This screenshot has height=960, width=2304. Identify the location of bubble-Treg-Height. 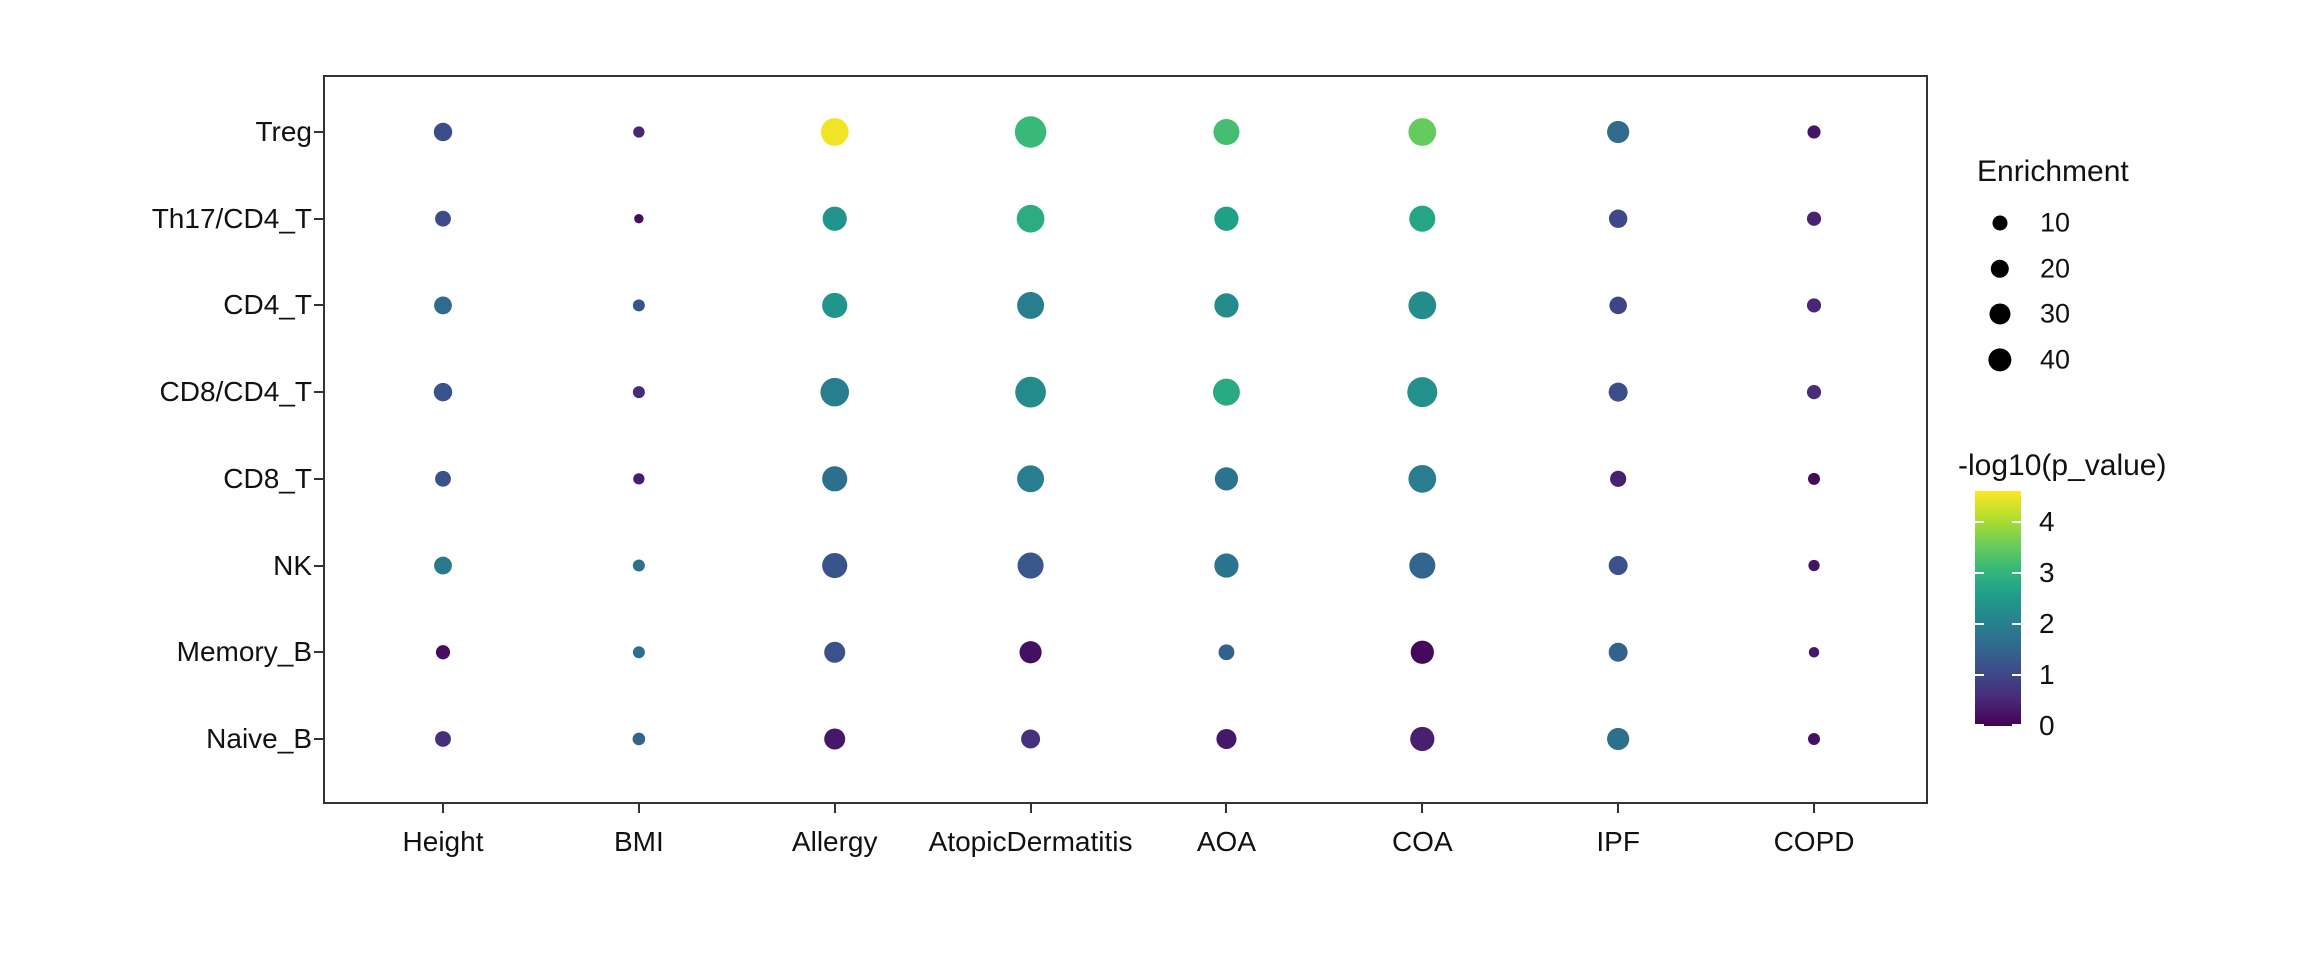
(443, 132).